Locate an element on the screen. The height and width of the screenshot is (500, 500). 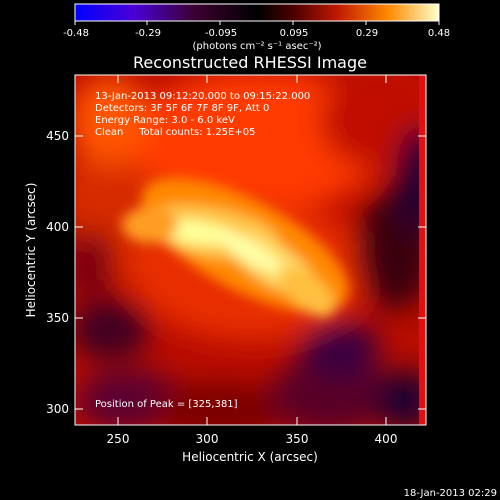
clean-info: Clean Total counts: 1.25E+05 is located at coordinates (175, 132).